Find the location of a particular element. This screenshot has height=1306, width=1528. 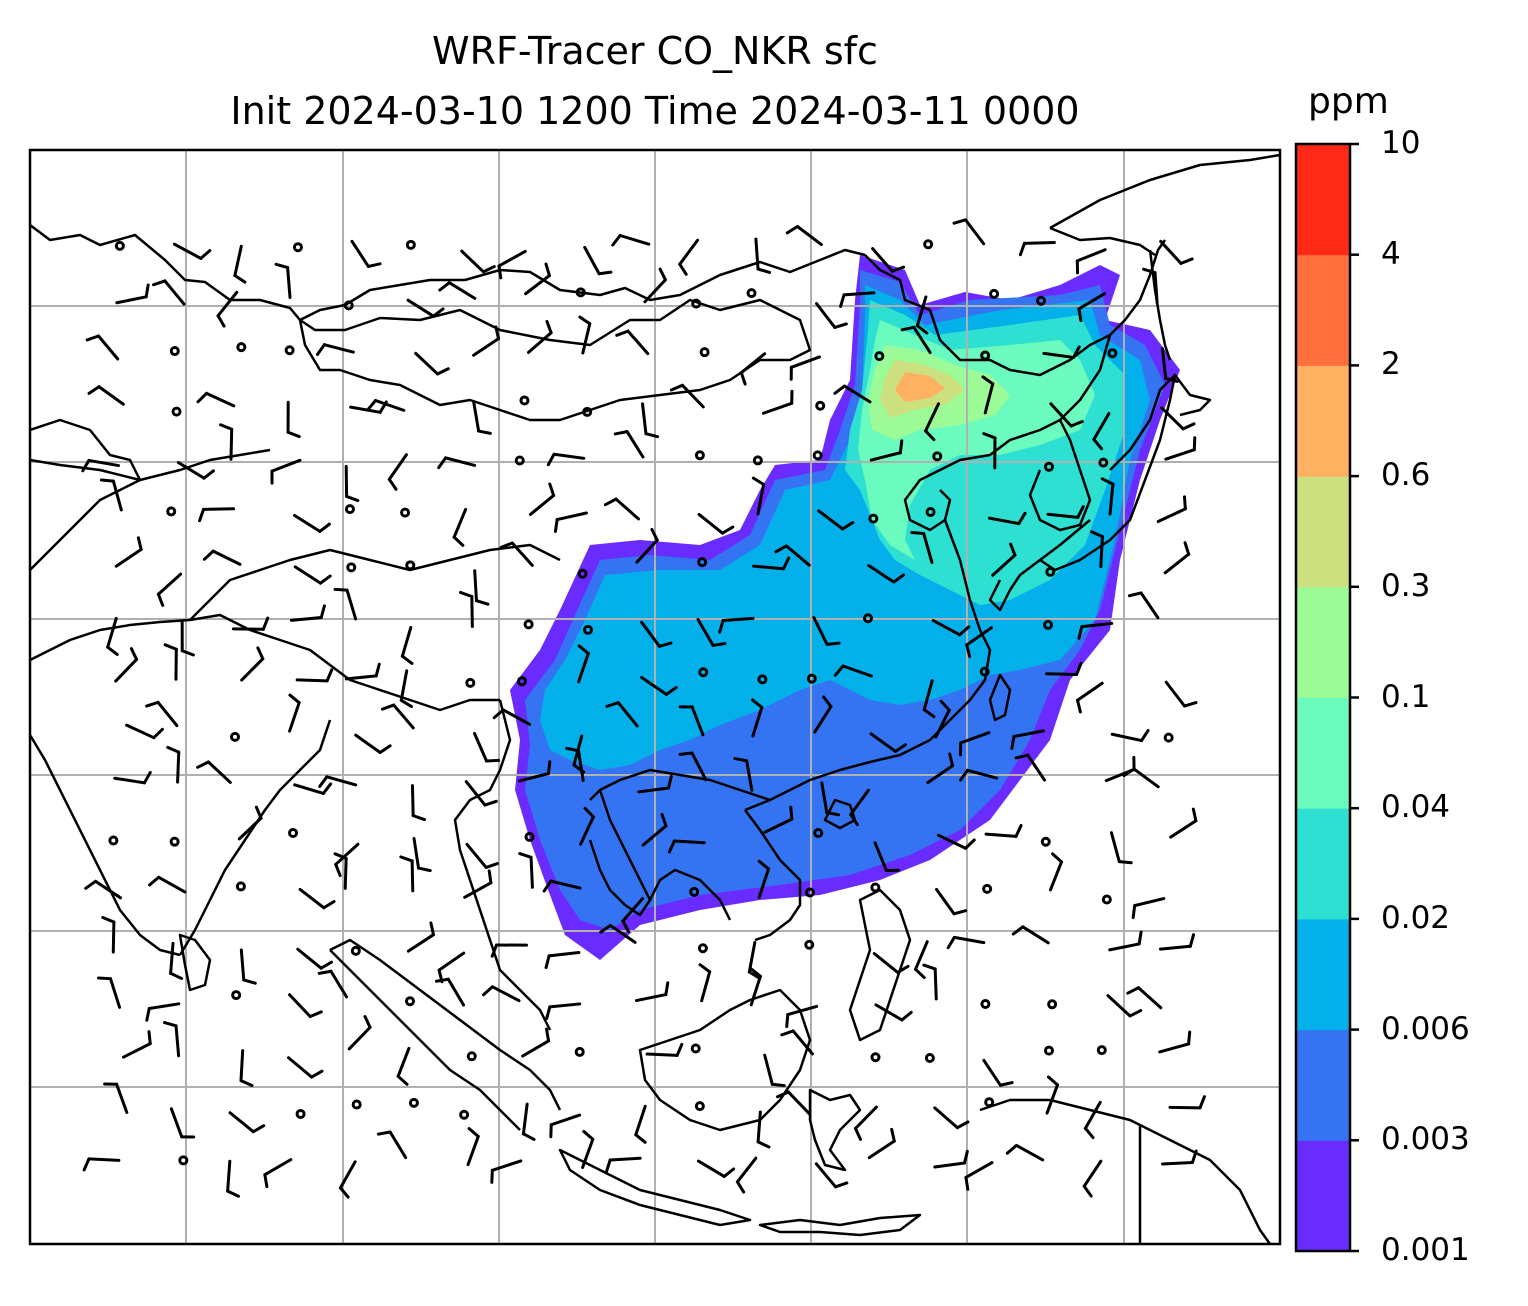

coastline-hainan is located at coordinates (840, 814).